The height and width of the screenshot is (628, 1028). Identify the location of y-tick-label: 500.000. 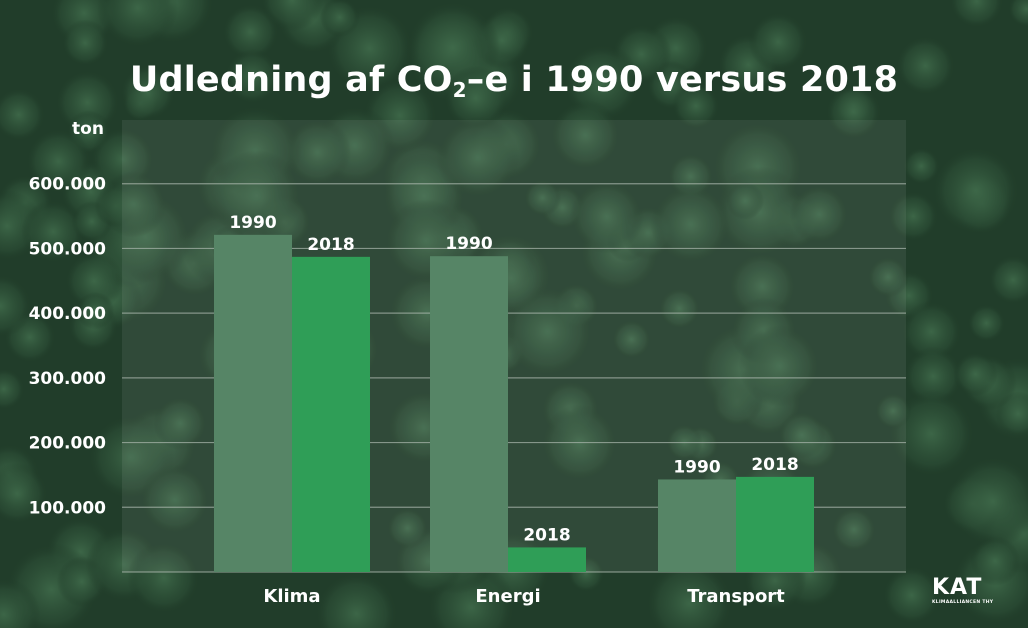
(68, 249).